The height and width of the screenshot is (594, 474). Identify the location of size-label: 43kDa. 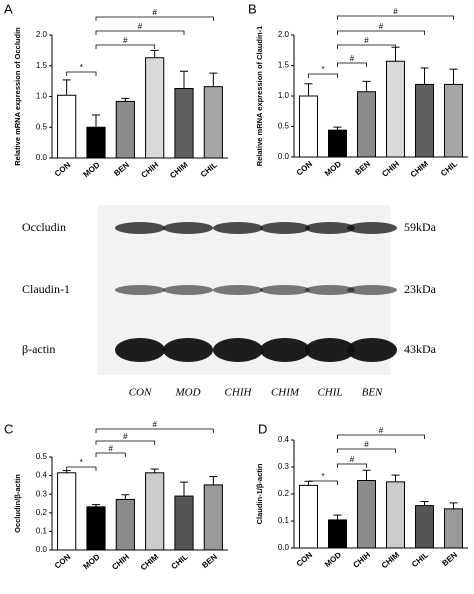
(420, 349).